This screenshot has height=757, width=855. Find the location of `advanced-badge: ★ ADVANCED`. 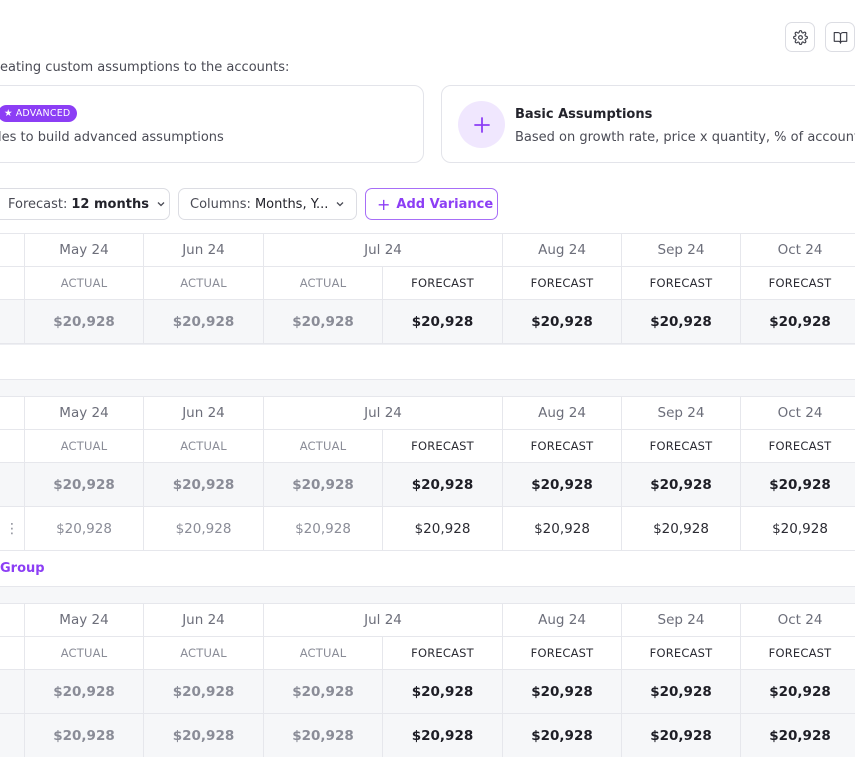

advanced-badge: ★ ADVANCED is located at coordinates (39, 113).